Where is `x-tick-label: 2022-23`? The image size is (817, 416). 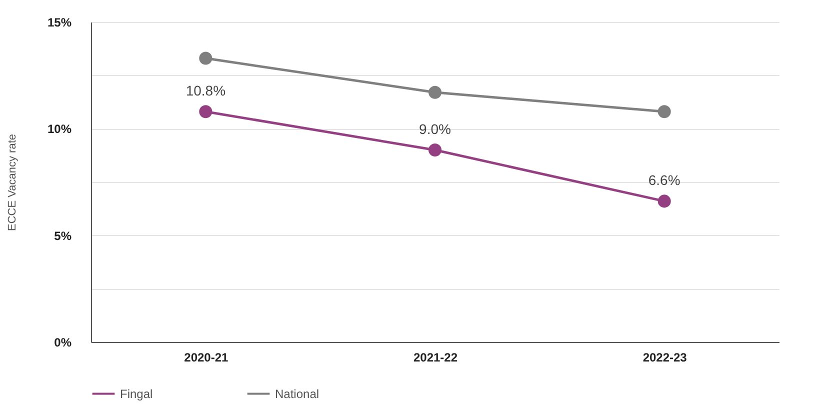 x-tick-label: 2022-23 is located at coordinates (665, 357).